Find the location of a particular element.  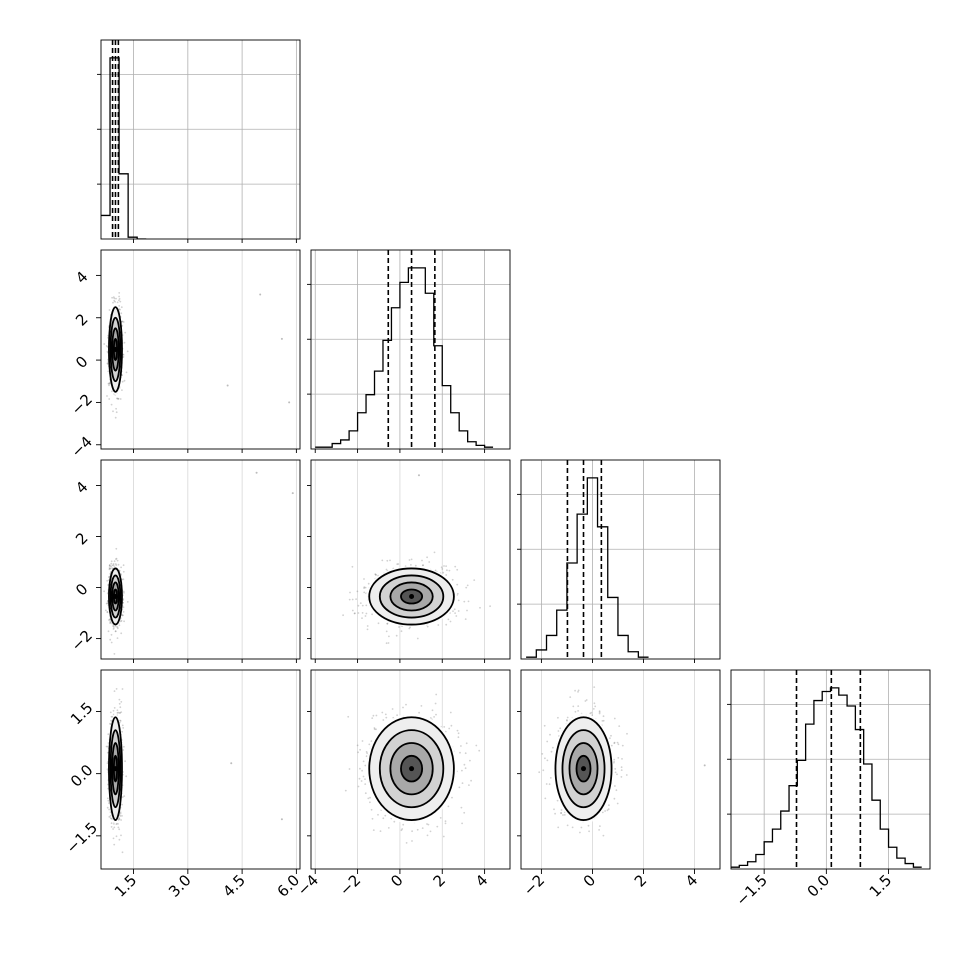

histogram-step-line is located at coordinates (404, 357).